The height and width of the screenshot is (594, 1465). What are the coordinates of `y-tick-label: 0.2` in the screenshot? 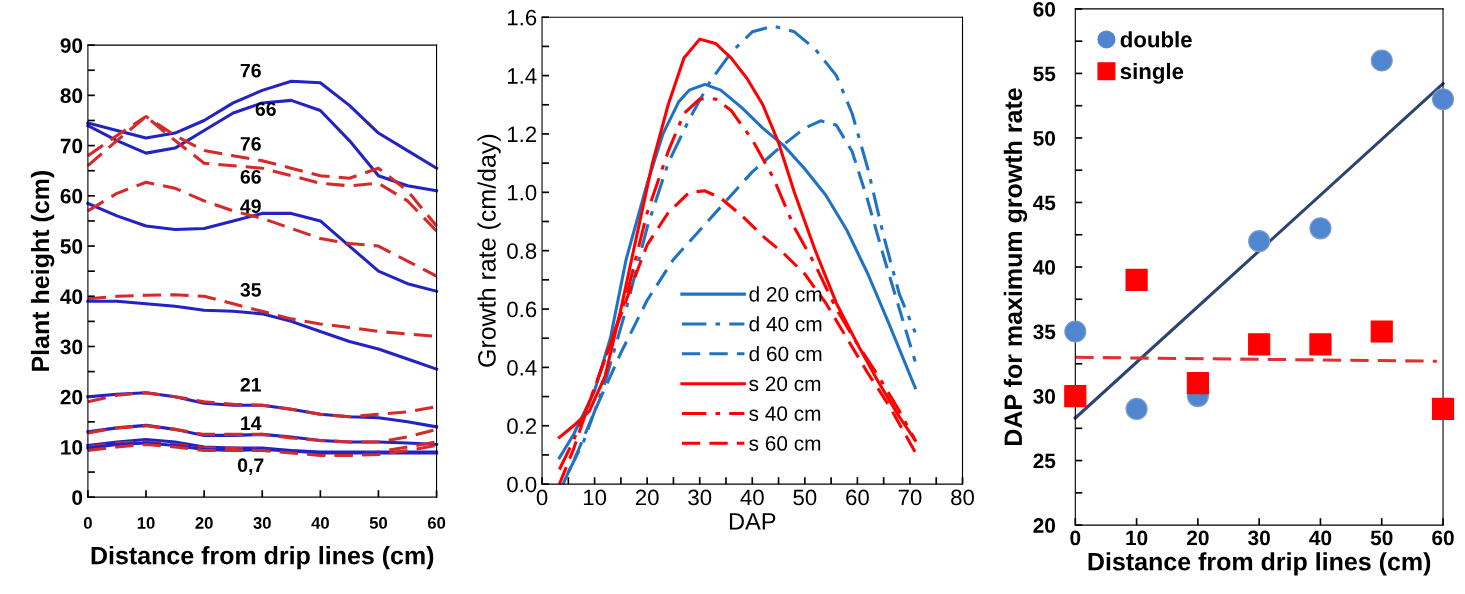 It's located at (522, 426).